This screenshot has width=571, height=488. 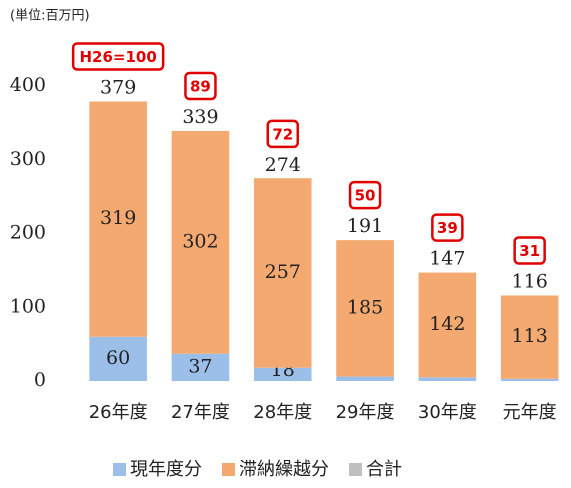 I want to click on segment-label: 185, so click(x=365, y=307).